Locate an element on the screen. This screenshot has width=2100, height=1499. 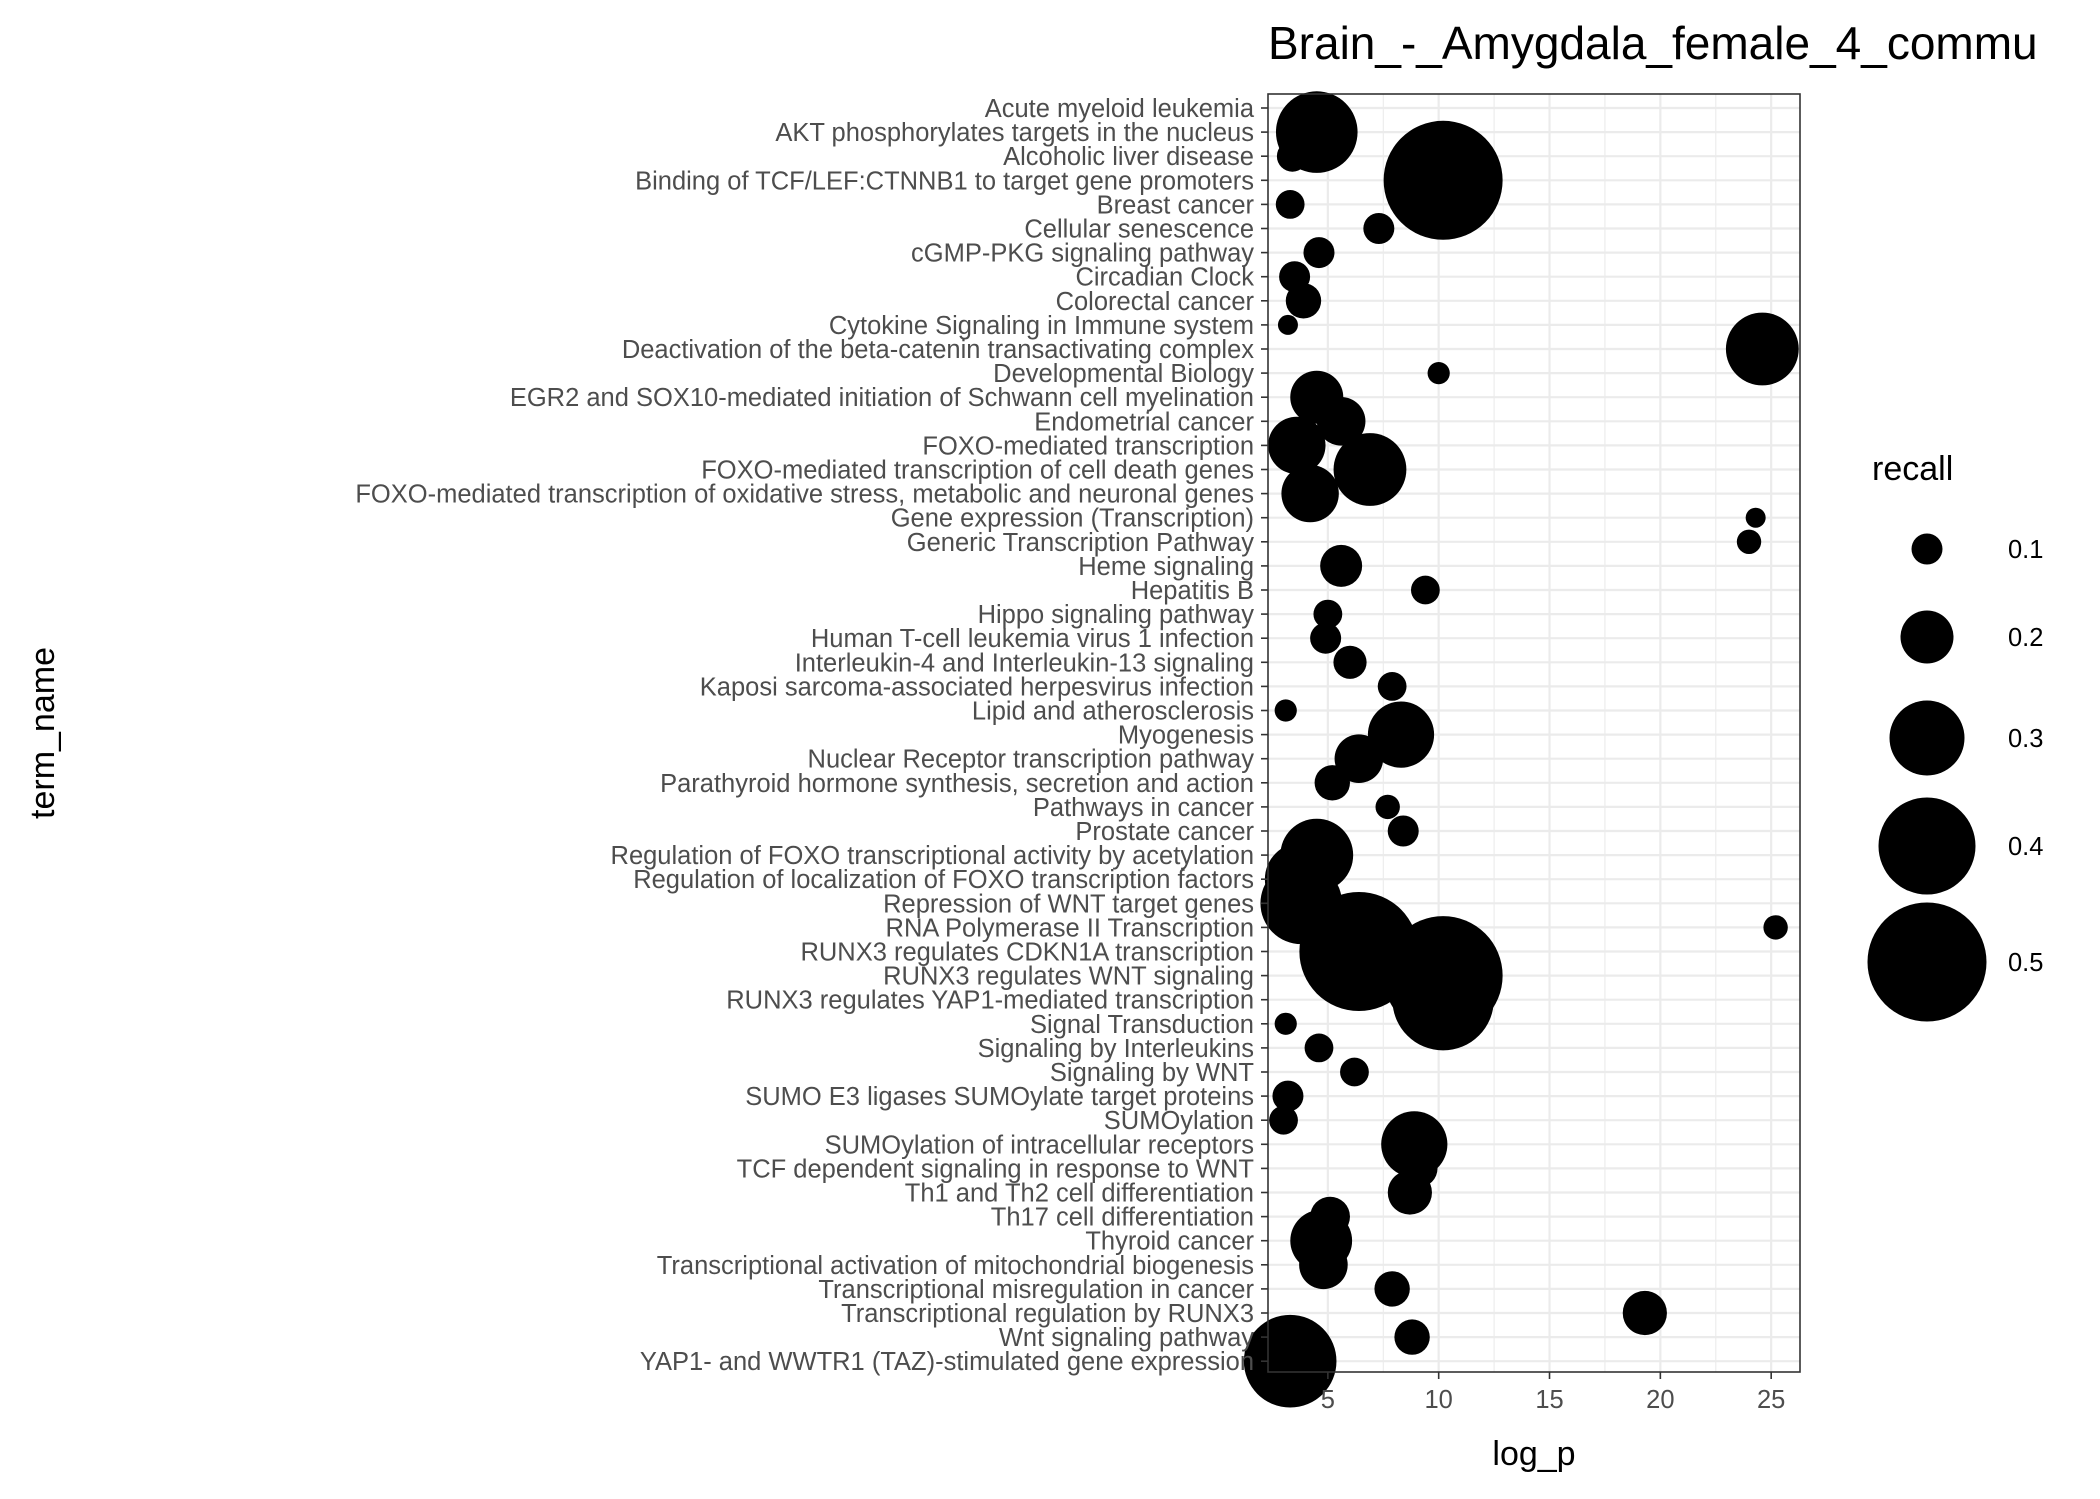
y-tick-label: Signaling by Interleukins is located at coordinates (1116, 1049).